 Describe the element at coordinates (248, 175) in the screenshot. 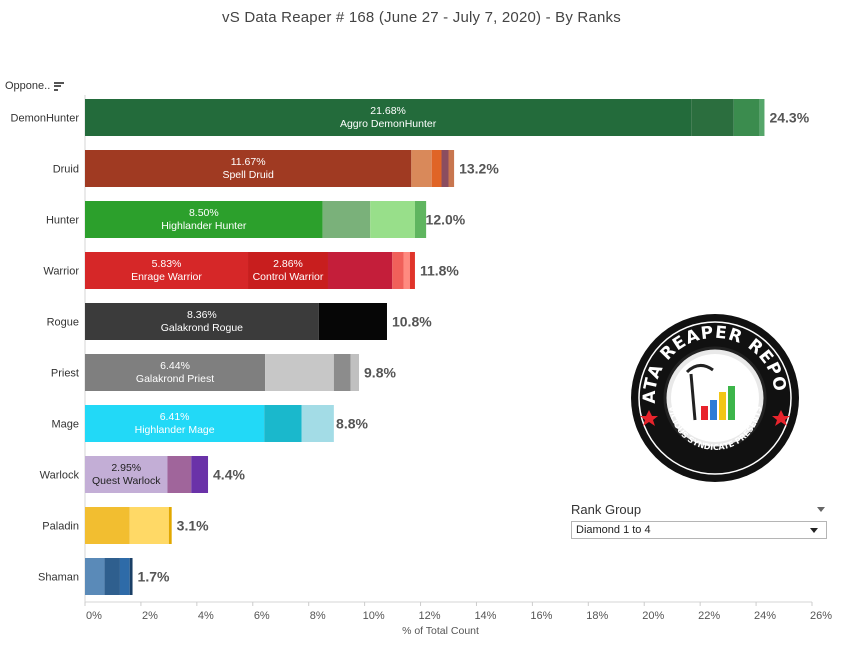

I see `segment-archetype-label: Spell Druid` at that location.